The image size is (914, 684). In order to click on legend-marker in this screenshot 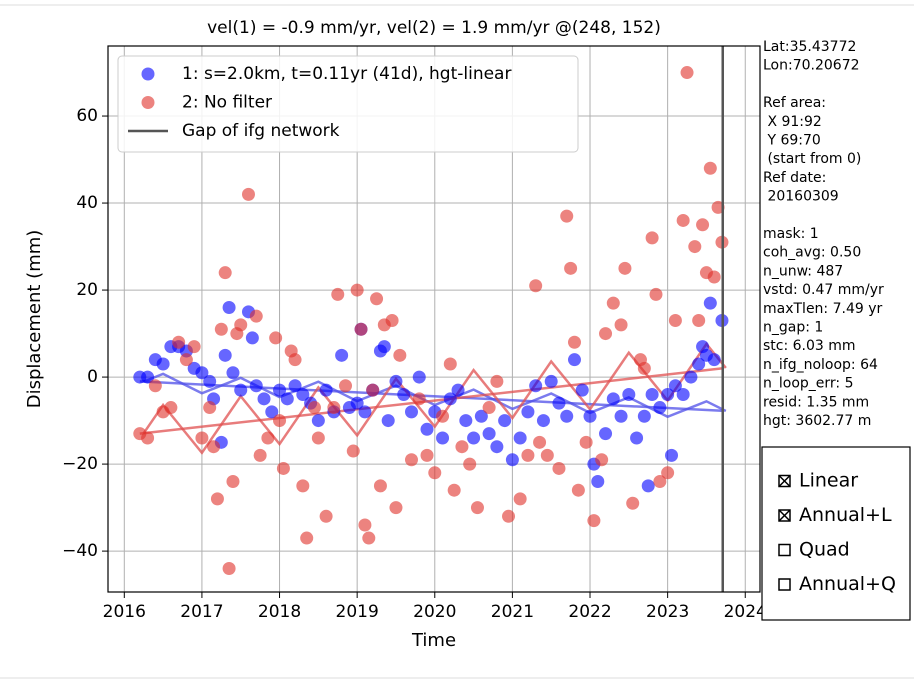, I will do `click(148, 74)`.